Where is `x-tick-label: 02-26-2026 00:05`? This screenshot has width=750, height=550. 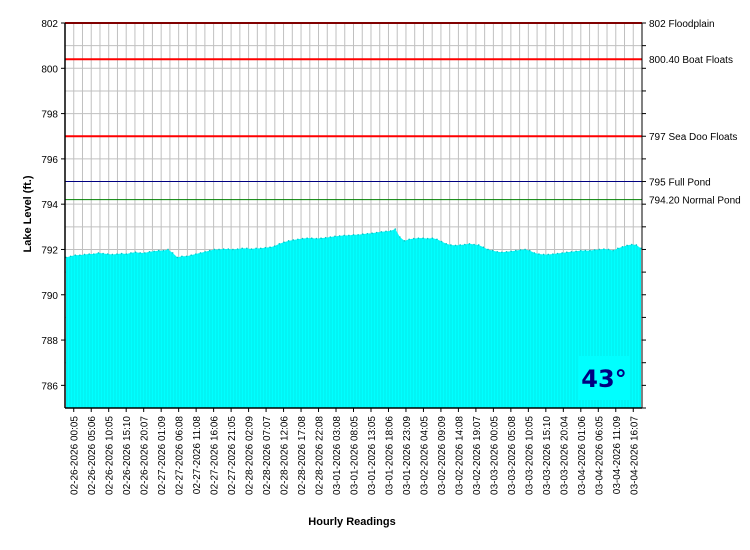
x-tick-label: 02-26-2026 00:05 is located at coordinates (75, 455).